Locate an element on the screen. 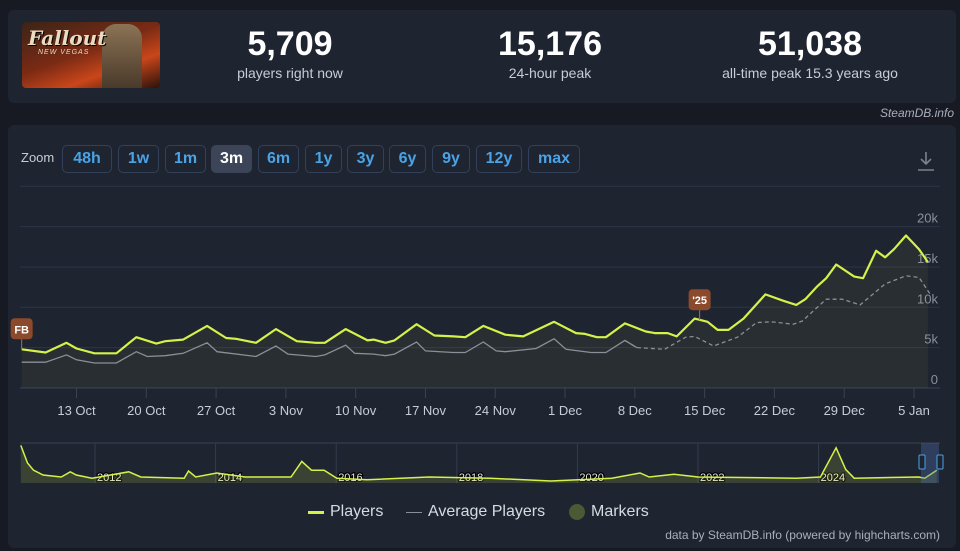  average-line-icon is located at coordinates (414, 512).